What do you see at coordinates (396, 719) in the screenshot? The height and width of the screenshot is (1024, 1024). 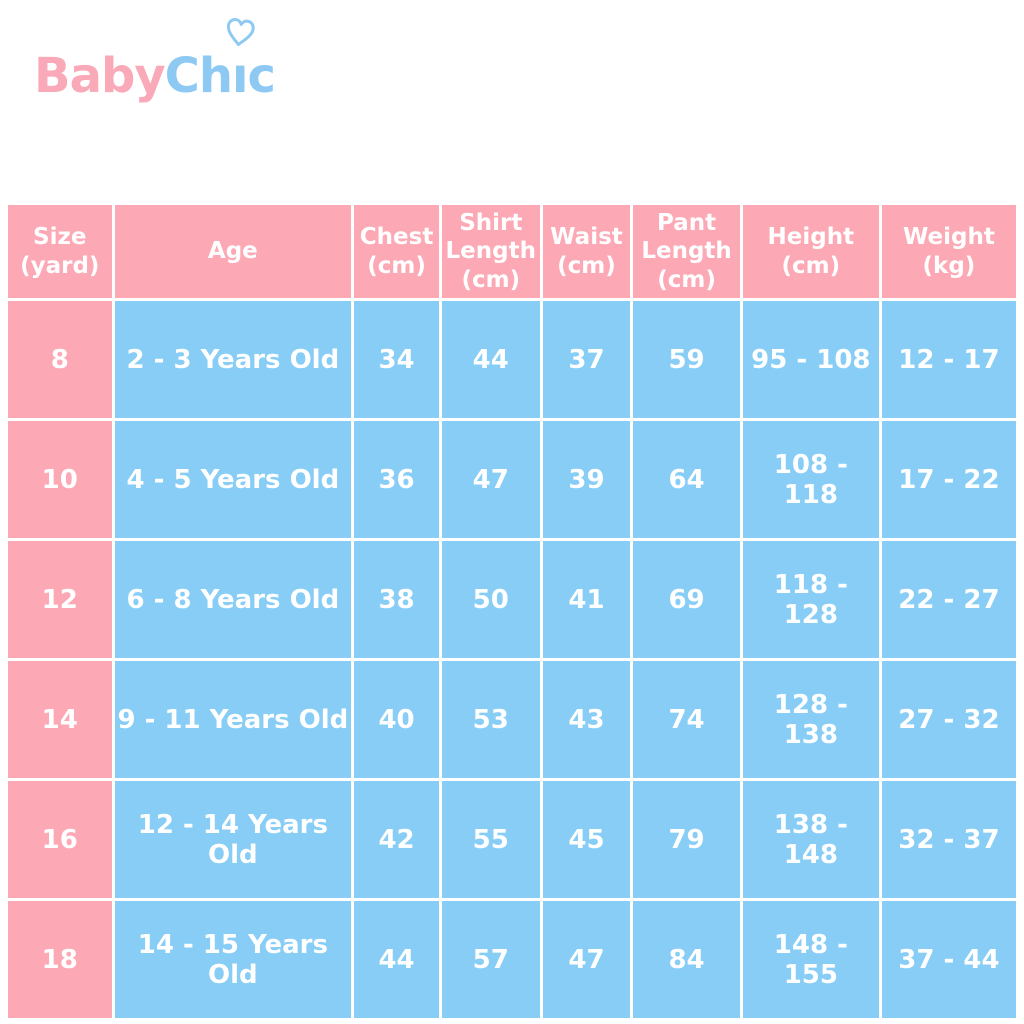 I see `chest-cell: 40` at bounding box center [396, 719].